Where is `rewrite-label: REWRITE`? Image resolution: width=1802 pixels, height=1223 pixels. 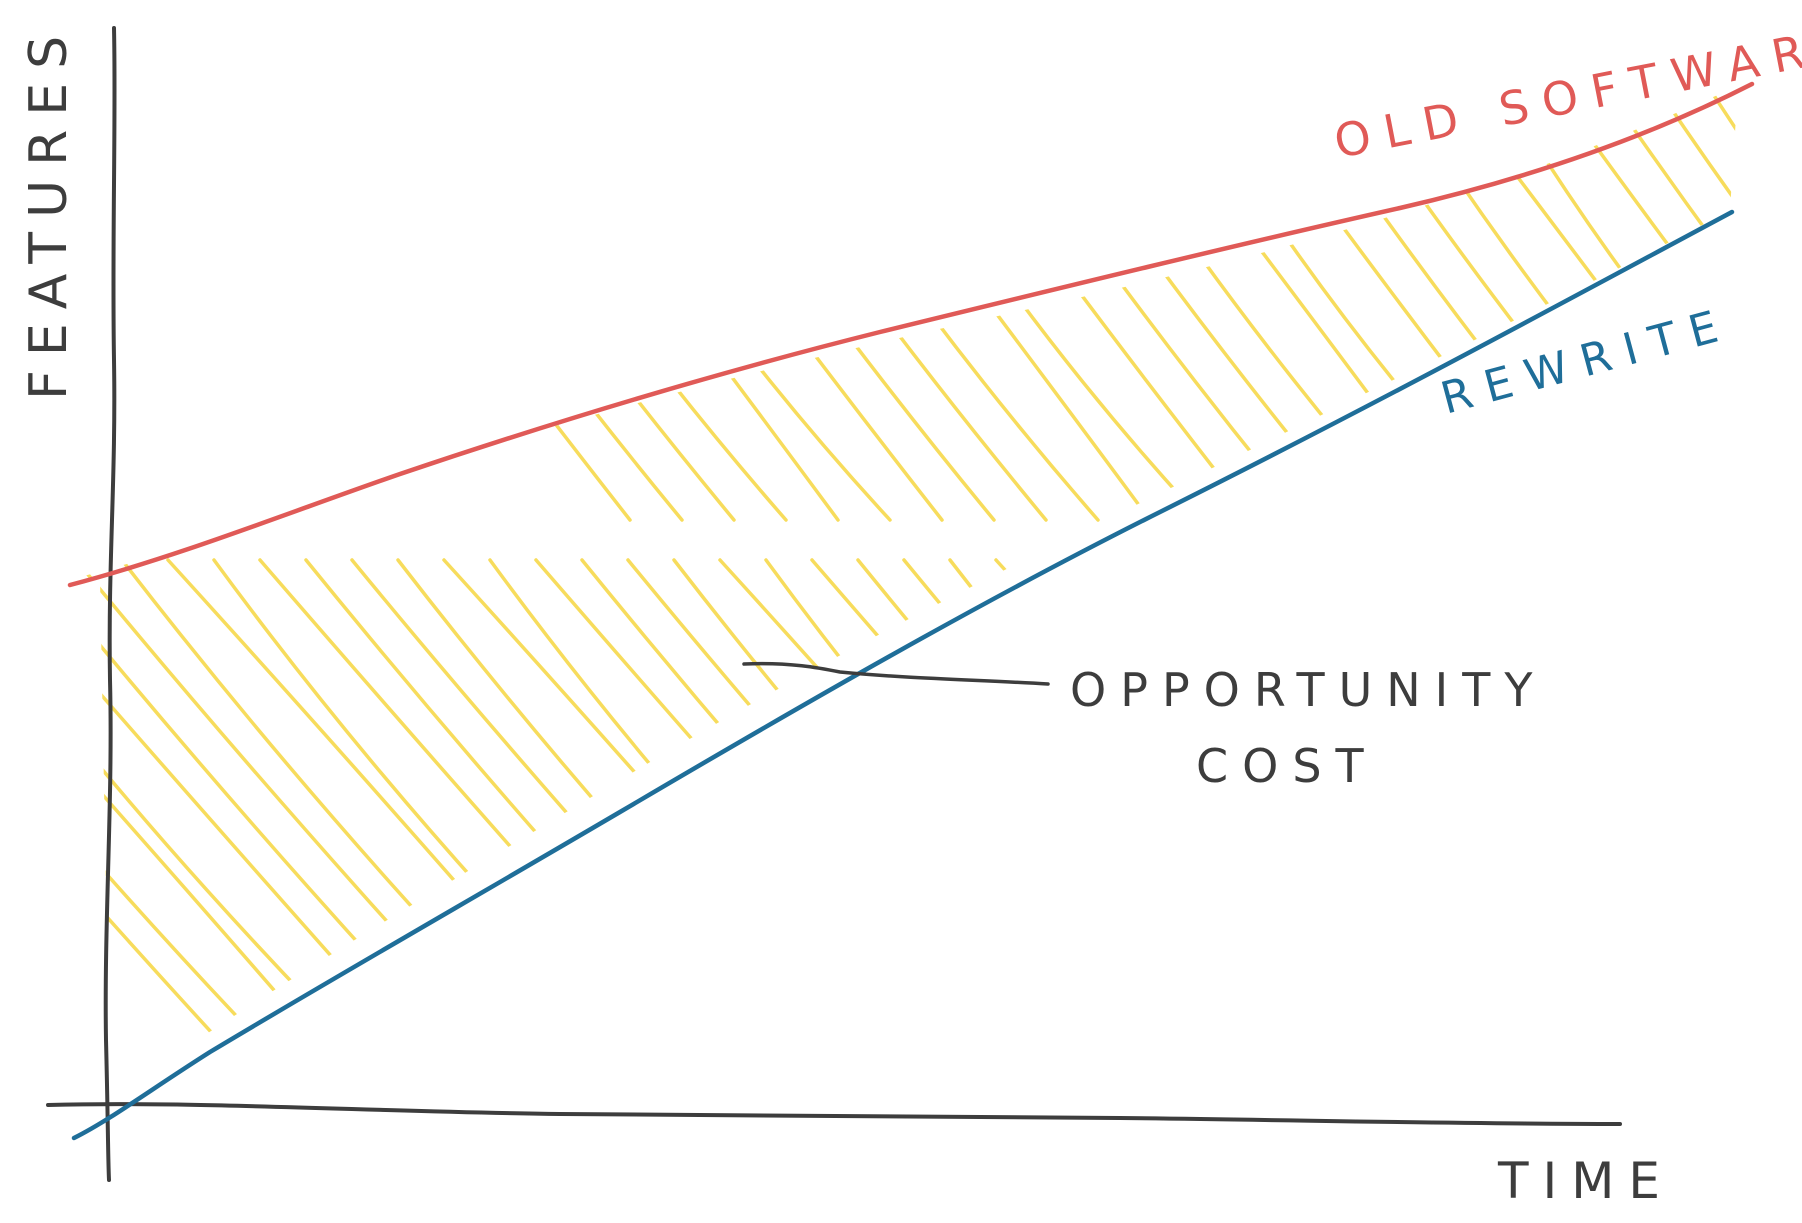
rewrite-label: REWRITE is located at coordinates (1586, 361).